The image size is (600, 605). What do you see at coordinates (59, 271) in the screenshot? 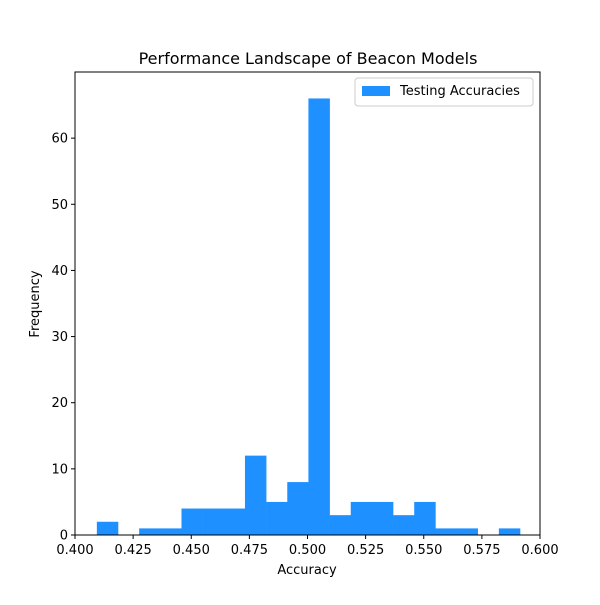
I see `y-tick-label: 40` at bounding box center [59, 271].